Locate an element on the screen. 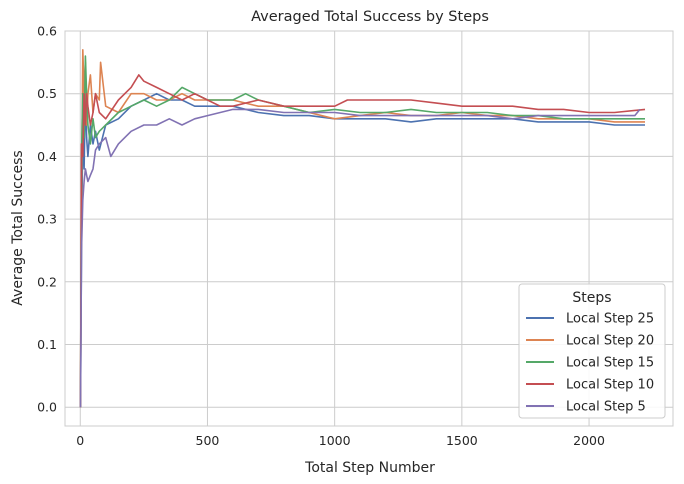 The width and height of the screenshot is (684, 484). y-tick-labels: 0.0 0.1 0.2 0.3 0.4 0.5 0.6 is located at coordinates (47, 219).